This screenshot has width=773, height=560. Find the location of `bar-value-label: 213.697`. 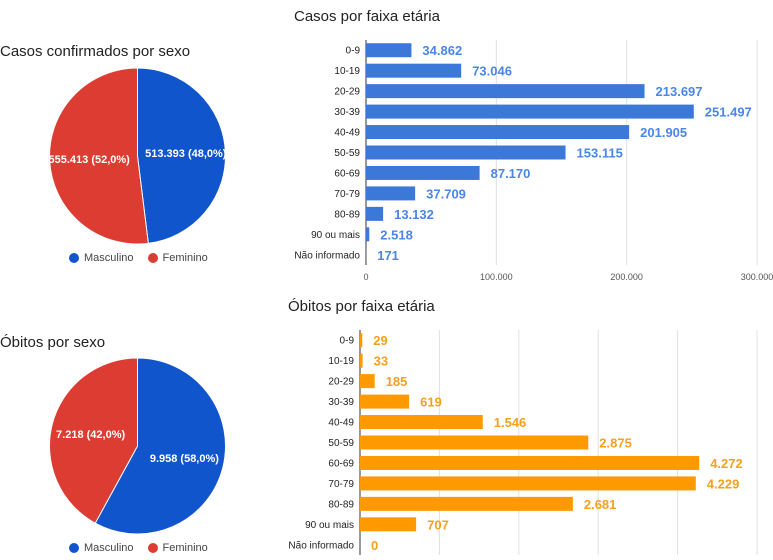

bar-value-label: 213.697 is located at coordinates (679, 91).